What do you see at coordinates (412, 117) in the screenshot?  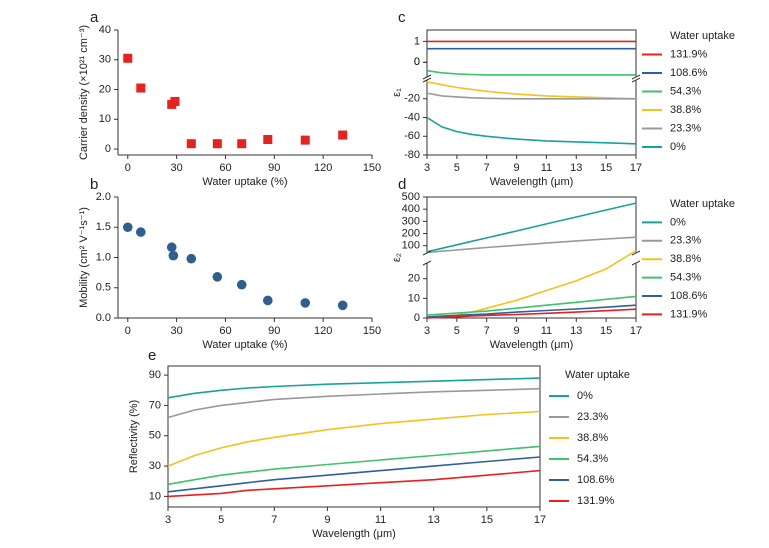 I see `y-tick-label: -40` at bounding box center [412, 117].